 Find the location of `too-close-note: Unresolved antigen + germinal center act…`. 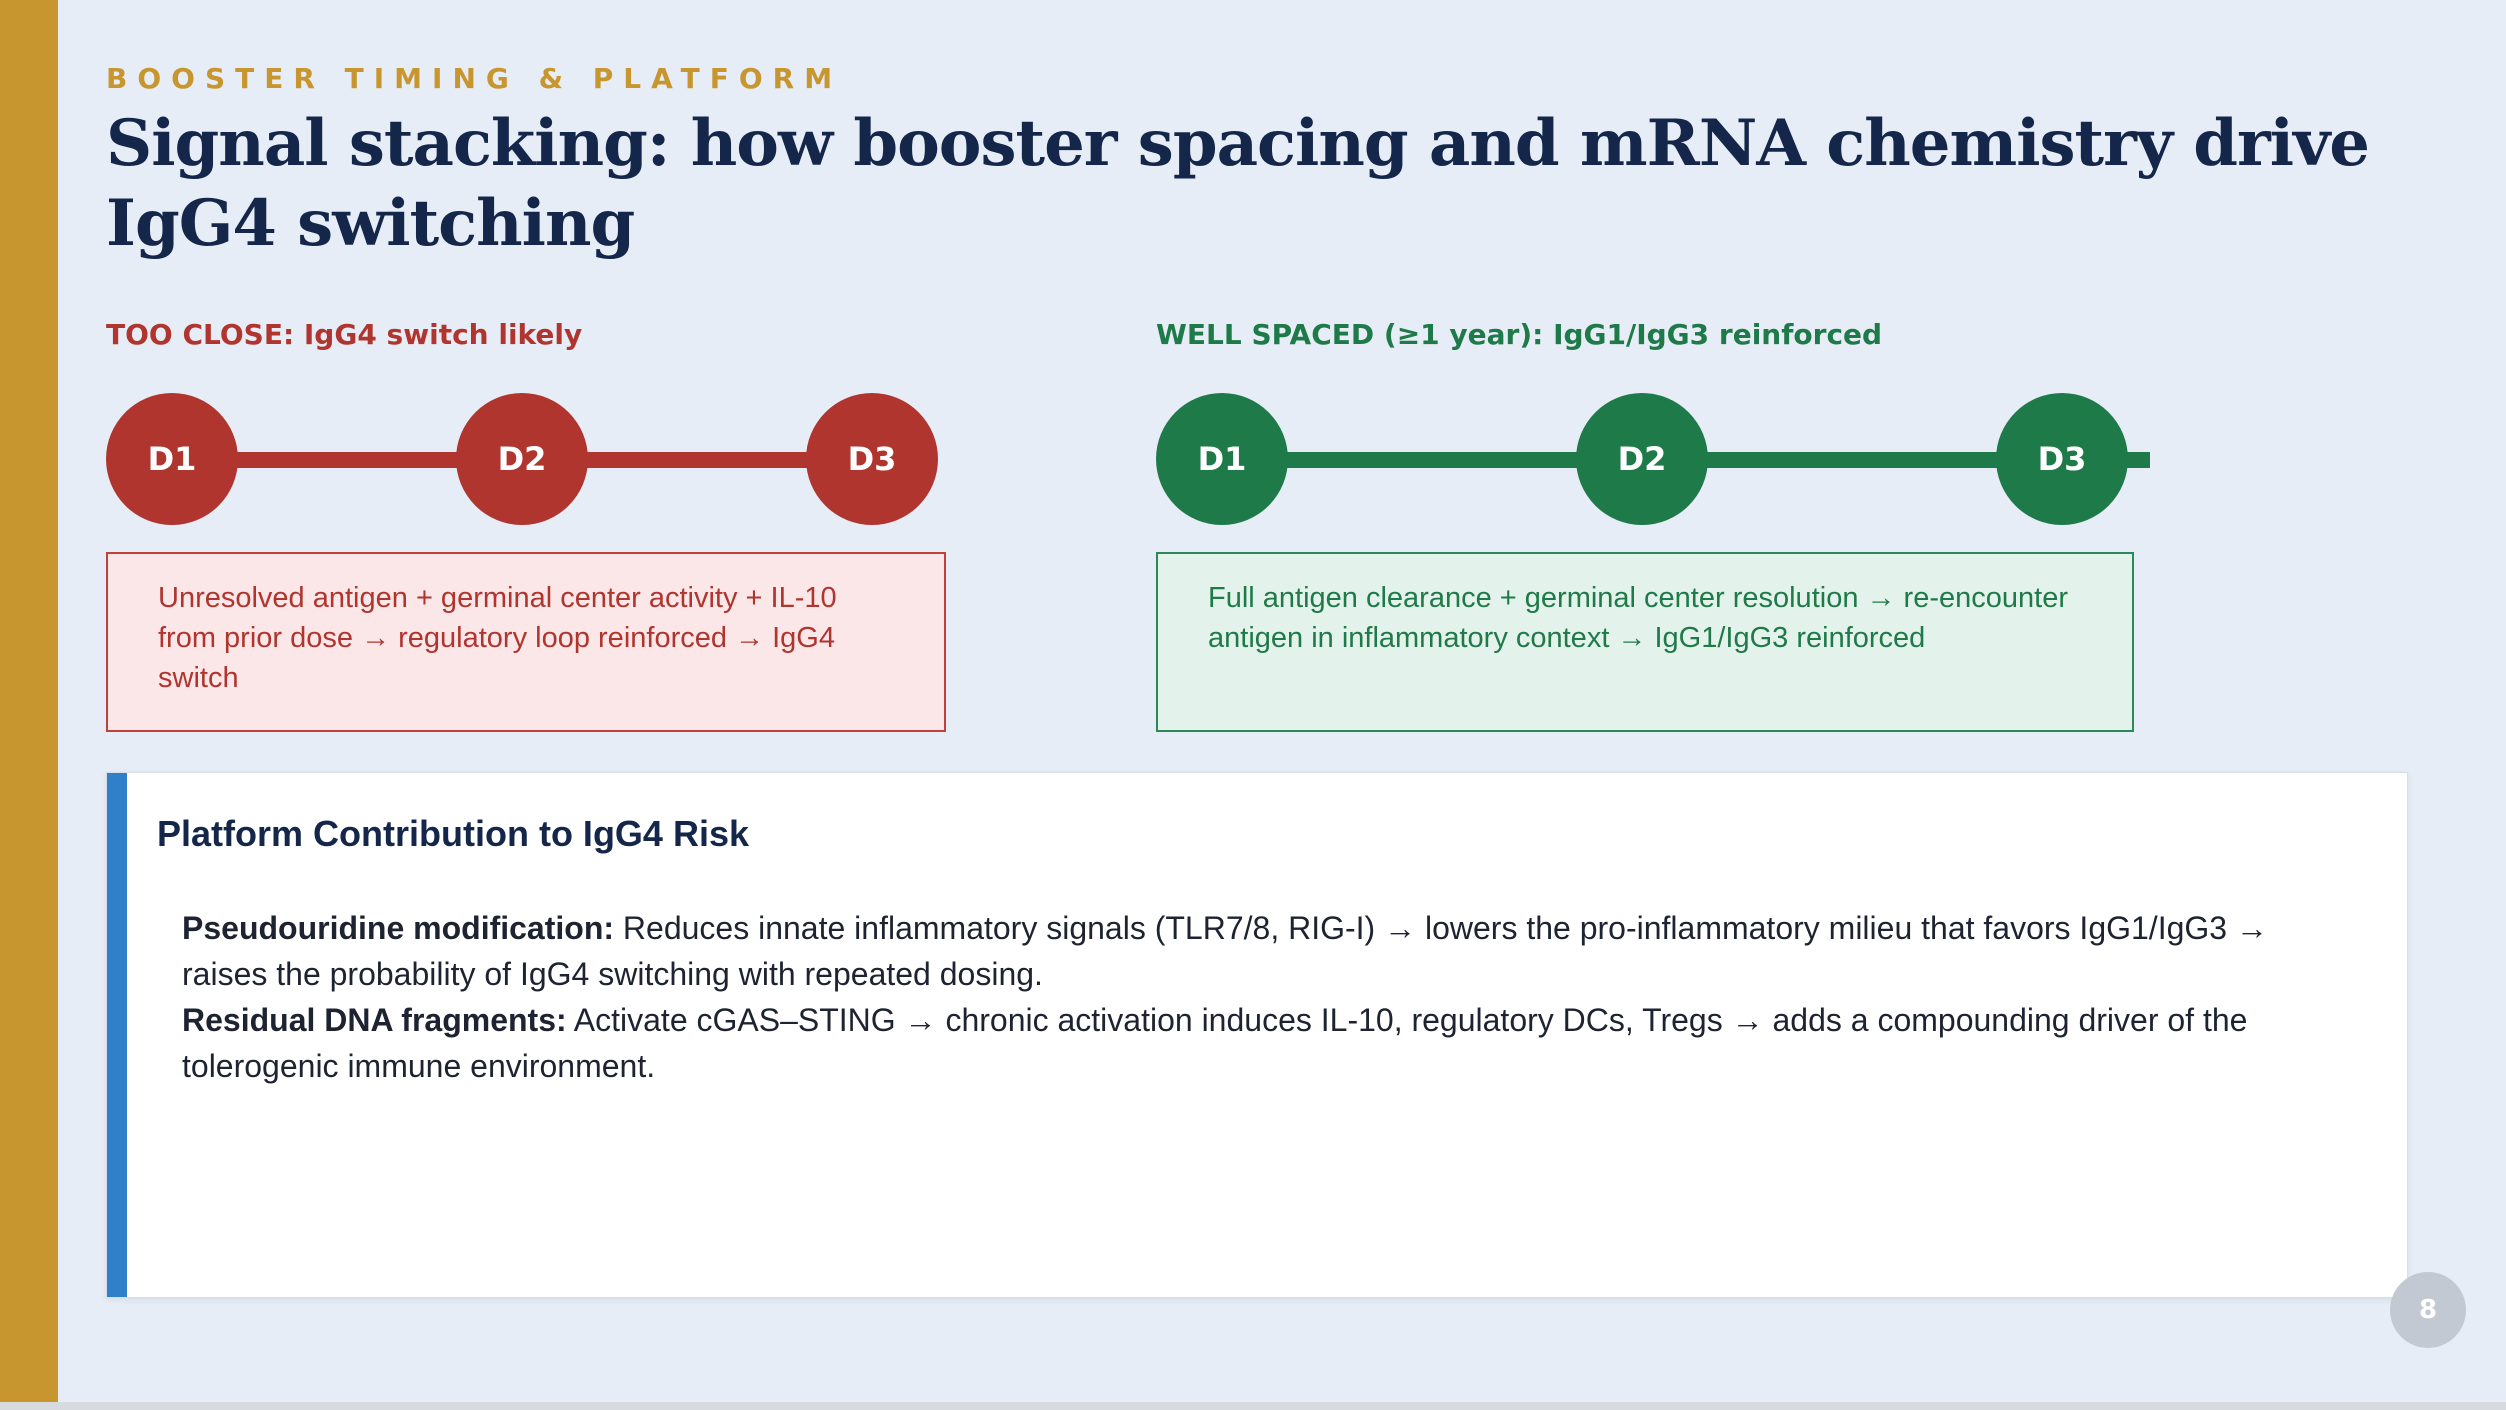

too-close-note: Unresolved antigen + germinal center act… is located at coordinates (526, 642).